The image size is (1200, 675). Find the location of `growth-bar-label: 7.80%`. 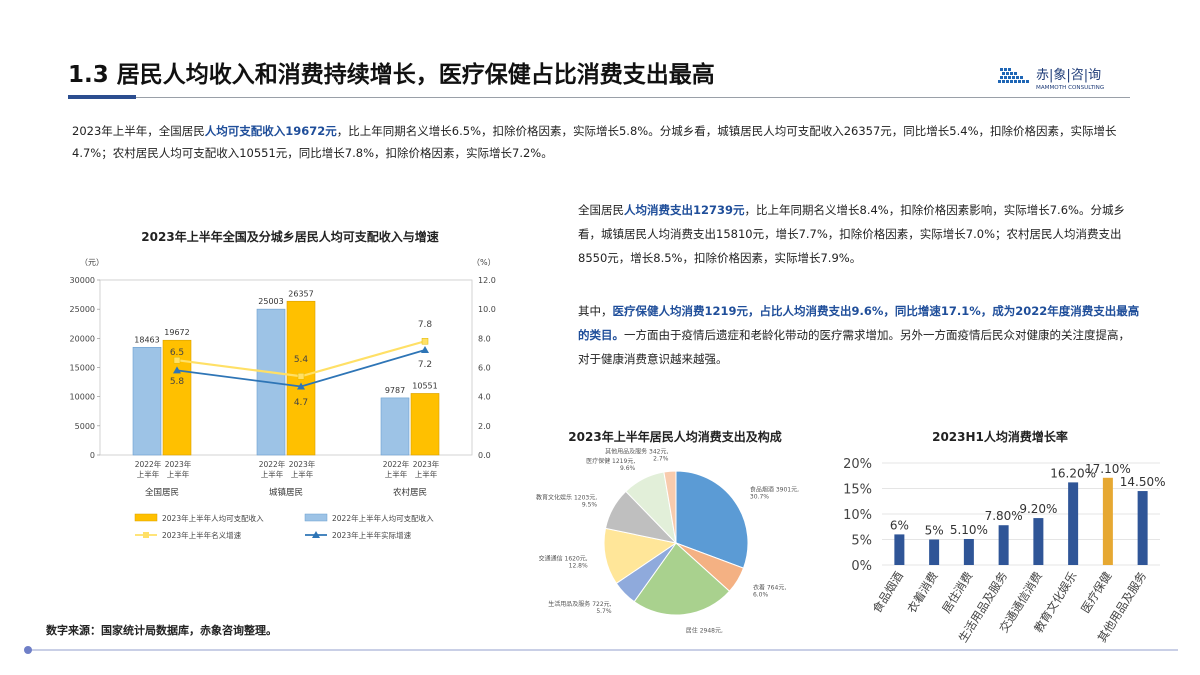

growth-bar-label: 7.80% is located at coordinates (1004, 516).